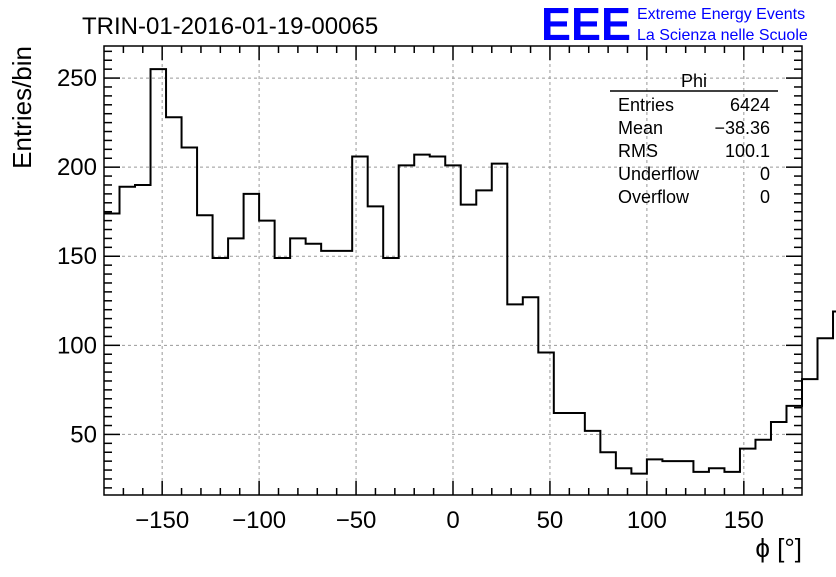 This screenshot has height=577, width=836. I want to click on run-title: TRIN-01-2016-01-19-00065, so click(230, 26).